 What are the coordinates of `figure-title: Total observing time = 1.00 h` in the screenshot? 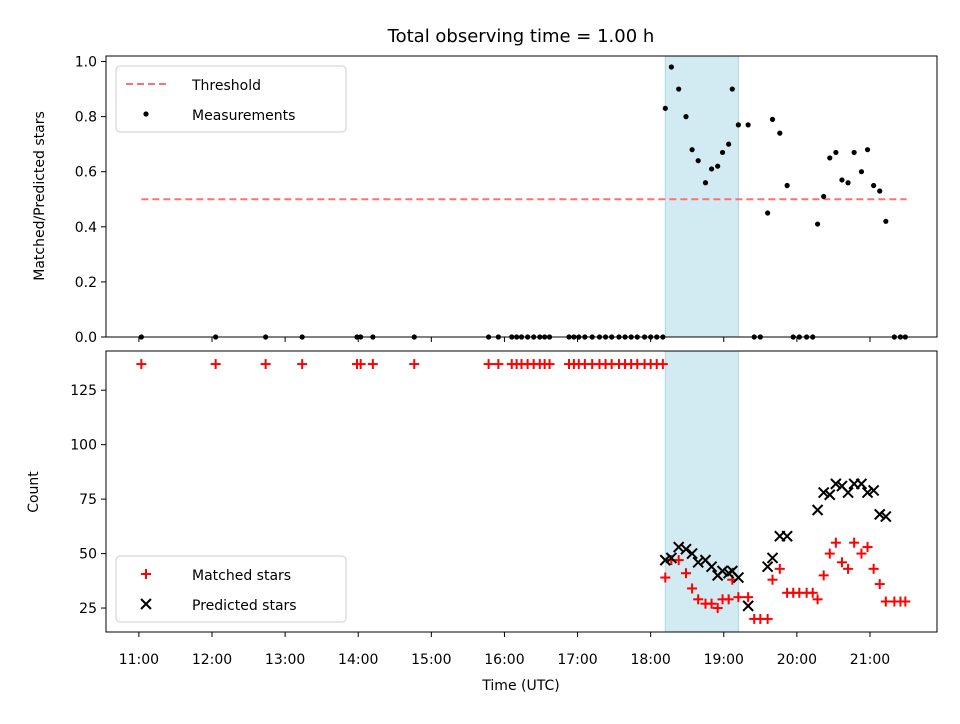 It's located at (521, 36).